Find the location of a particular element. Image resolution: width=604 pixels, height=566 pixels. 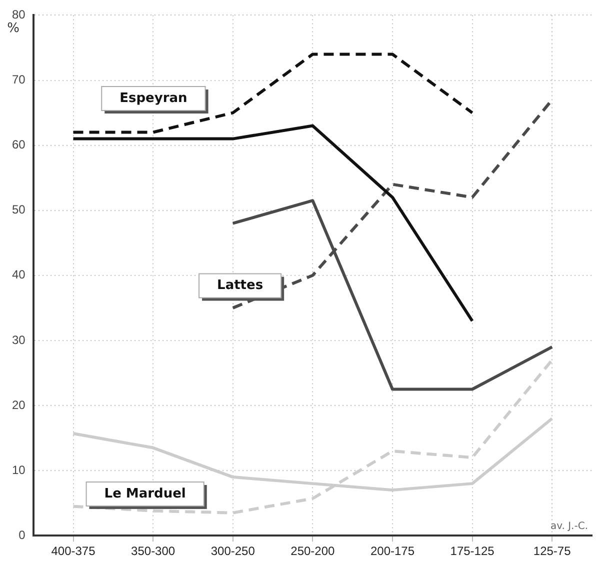

y-tick-label: 50 is located at coordinates (19, 209).